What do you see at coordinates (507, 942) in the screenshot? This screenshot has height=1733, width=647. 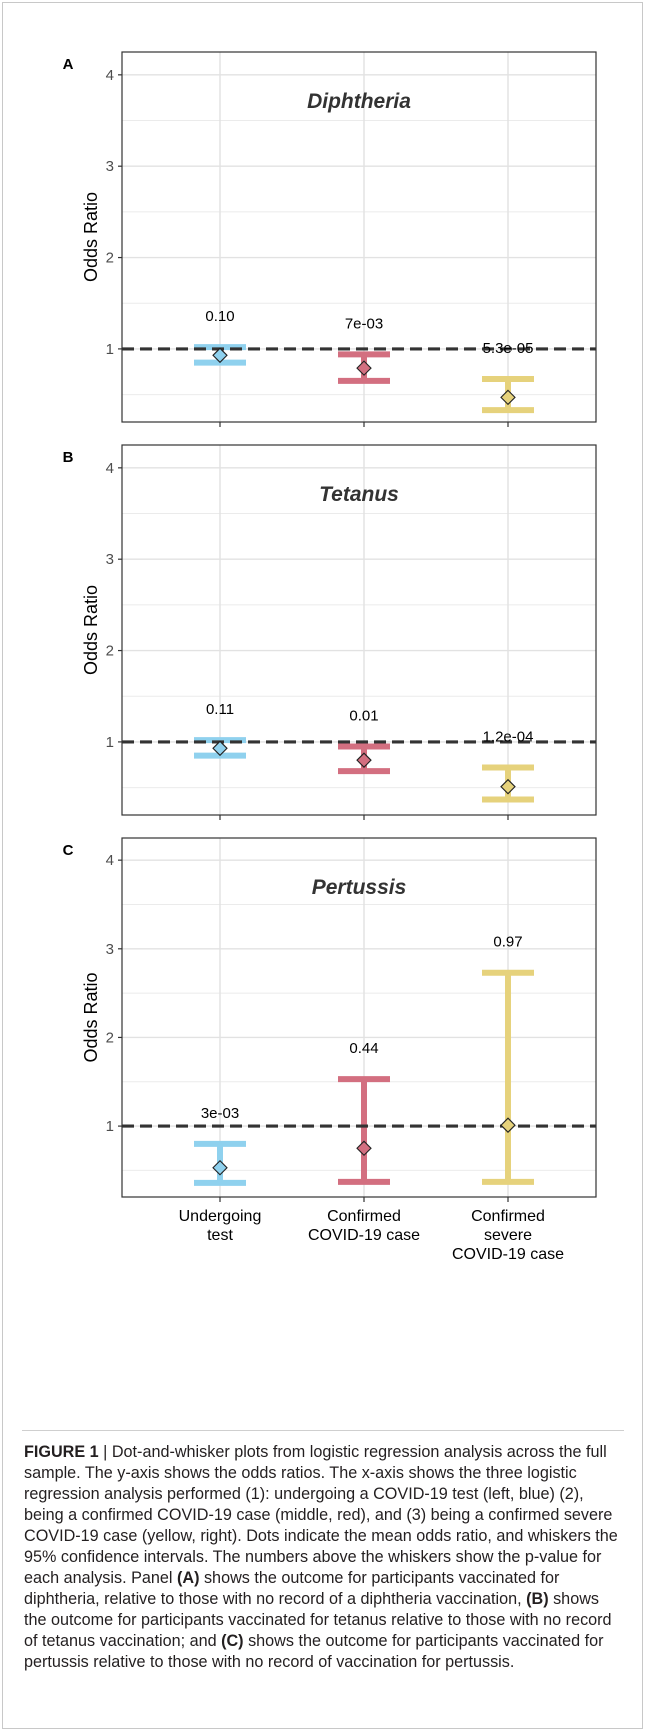 I see `panel-c-p-value-label: 0.97` at bounding box center [507, 942].